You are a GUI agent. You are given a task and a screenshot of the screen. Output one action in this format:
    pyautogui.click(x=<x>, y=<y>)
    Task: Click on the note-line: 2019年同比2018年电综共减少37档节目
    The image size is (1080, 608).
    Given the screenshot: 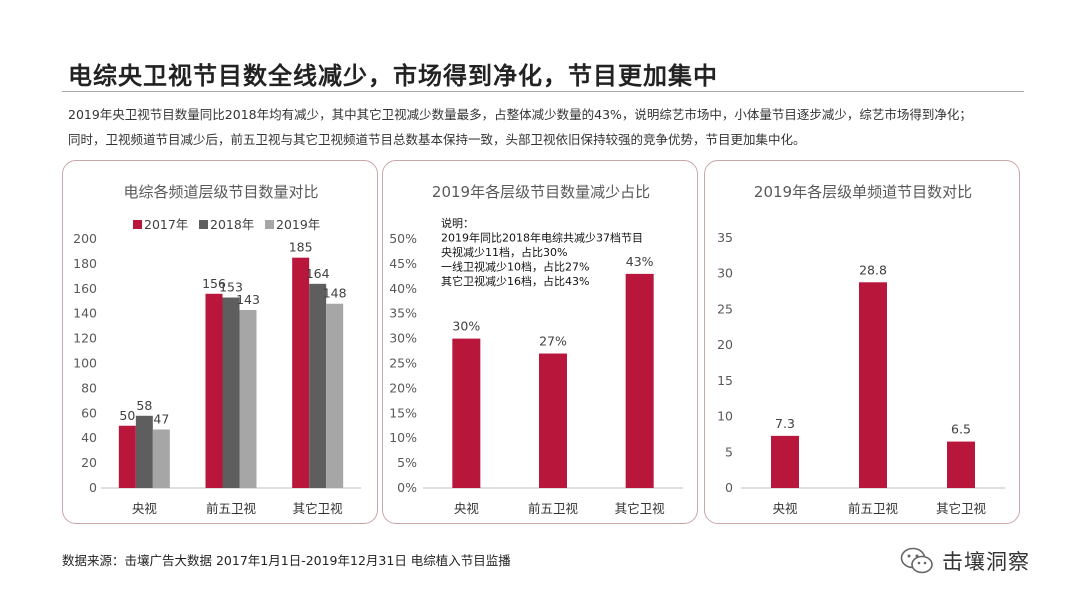 What is the action you would take?
    pyautogui.click(x=542, y=238)
    